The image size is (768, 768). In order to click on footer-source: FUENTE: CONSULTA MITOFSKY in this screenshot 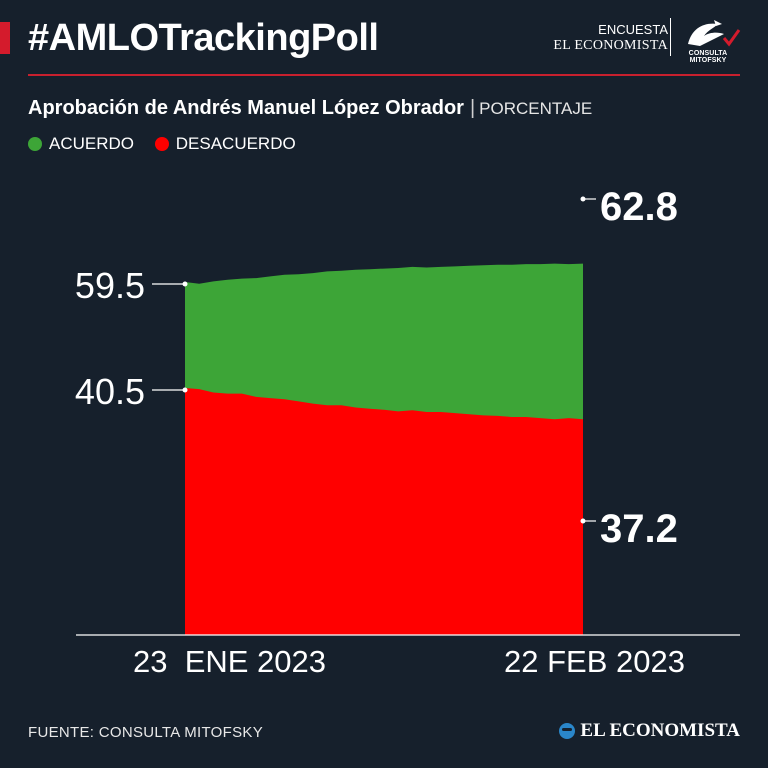, I will do `click(146, 732)`.